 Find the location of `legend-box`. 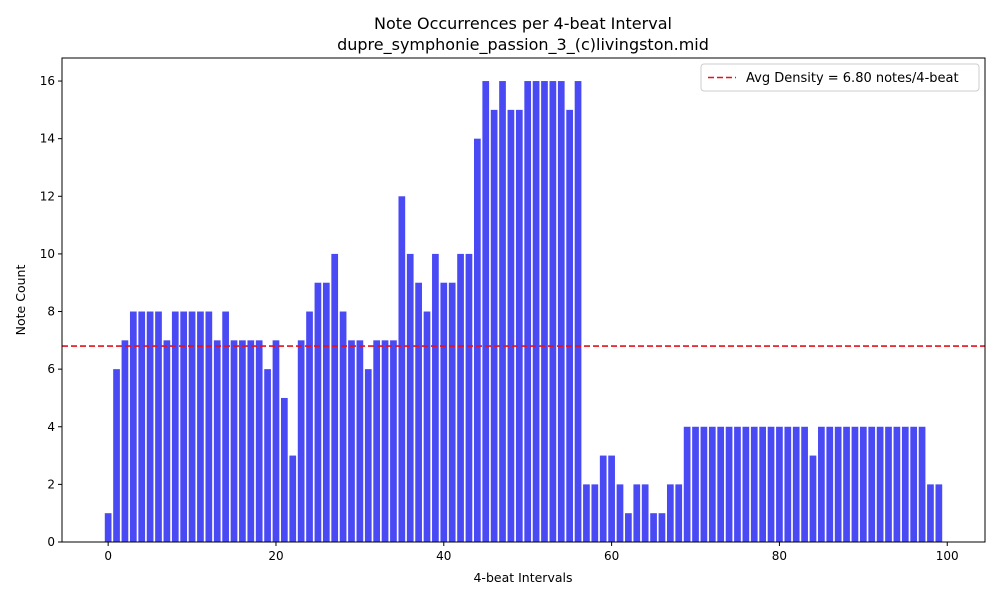

legend-box is located at coordinates (840, 77).